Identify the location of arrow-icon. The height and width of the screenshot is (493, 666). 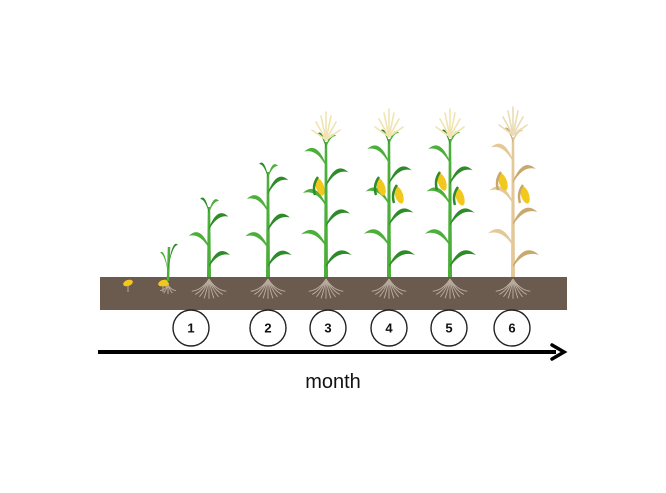
(333, 352).